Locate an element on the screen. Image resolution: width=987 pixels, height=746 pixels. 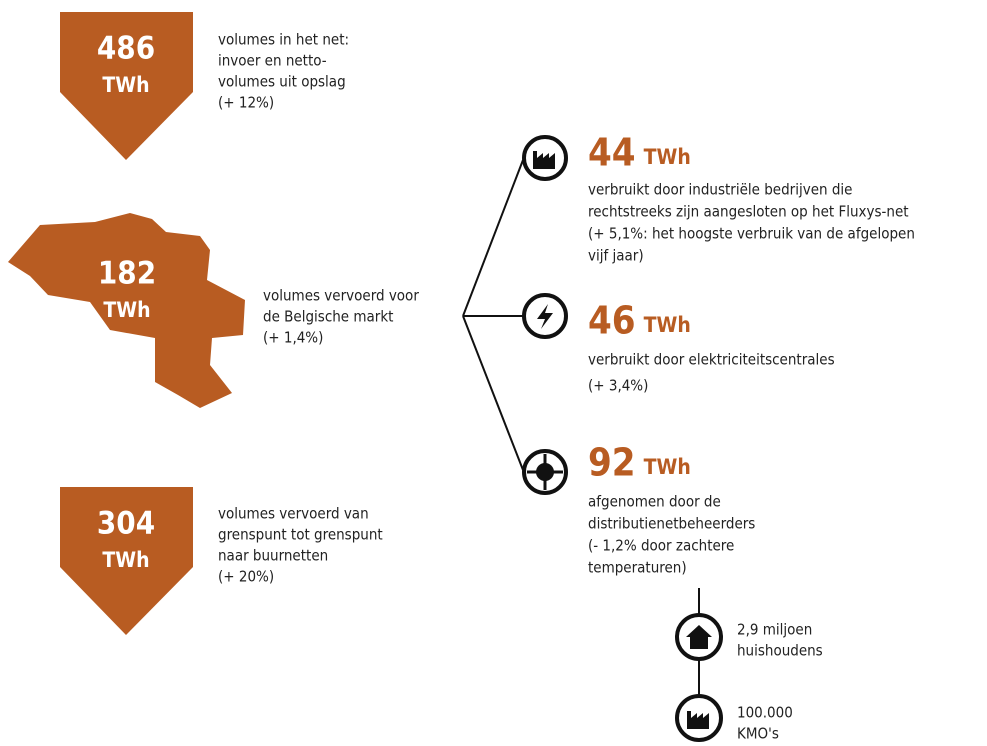
belgium-shape is located at coordinates (126, 310).